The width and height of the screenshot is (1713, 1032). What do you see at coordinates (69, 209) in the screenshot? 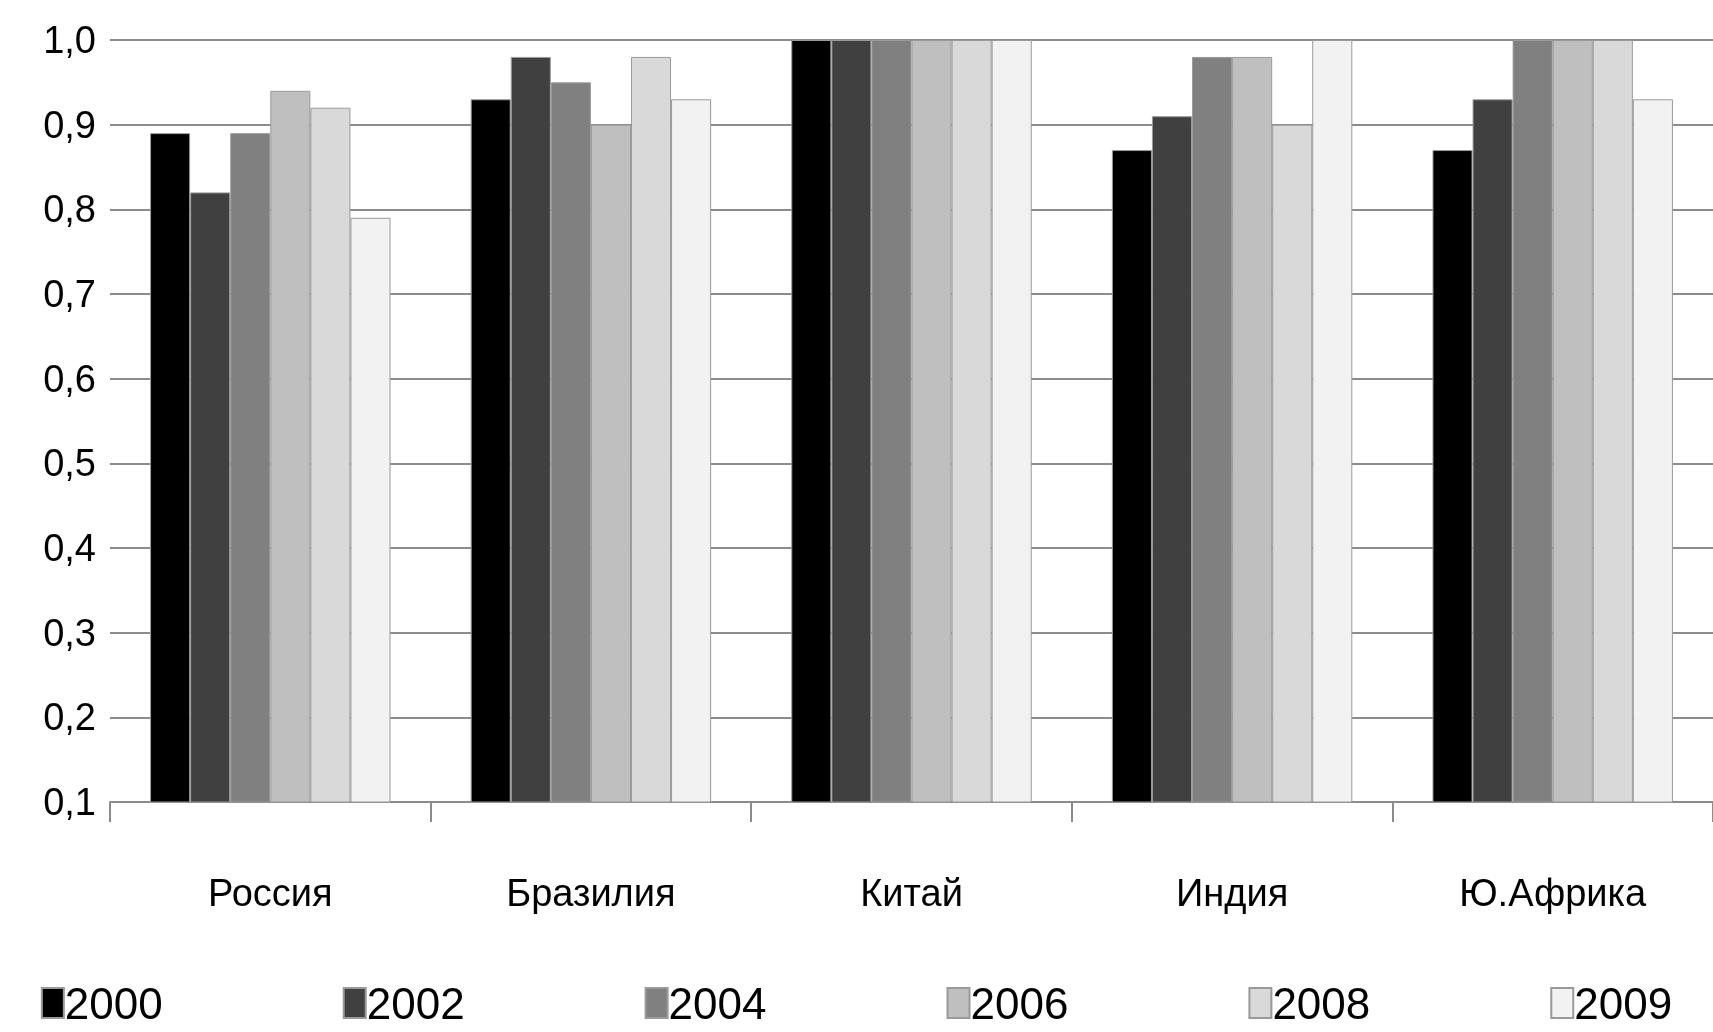
I see `y-tick-label: 0,8` at bounding box center [69, 209].